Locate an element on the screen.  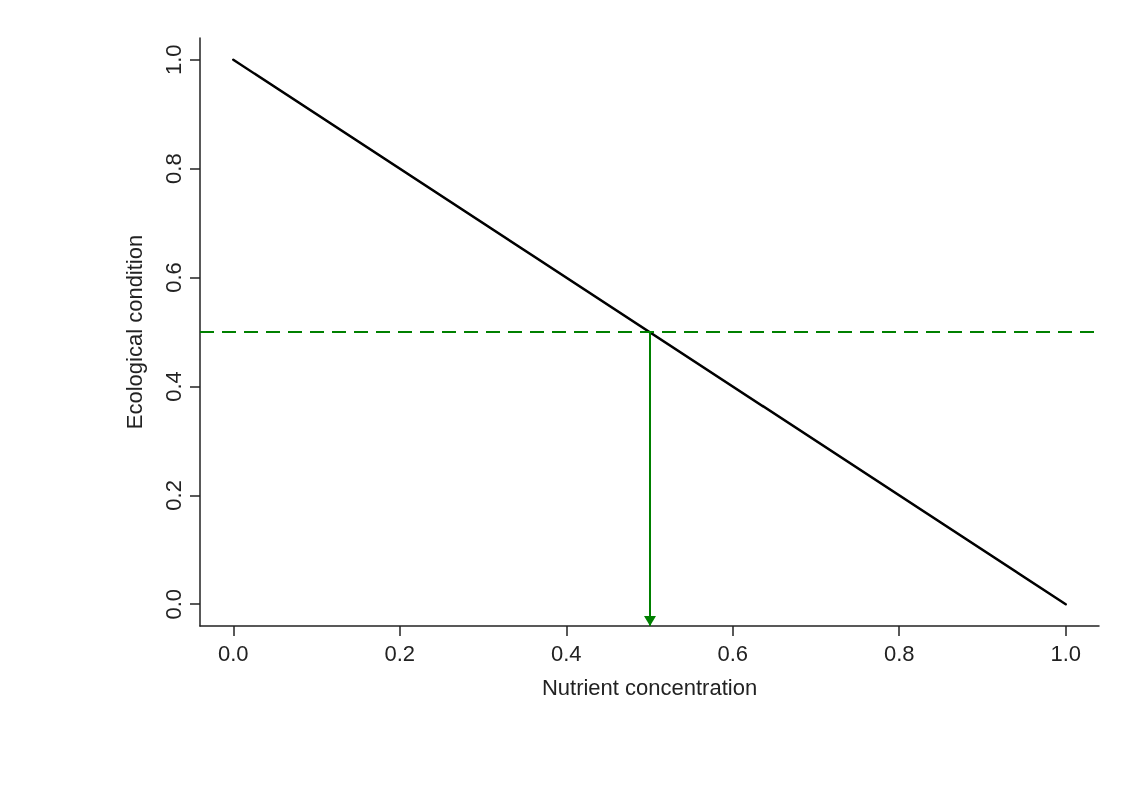
y-tick-label: 0.4 is located at coordinates (173, 386).